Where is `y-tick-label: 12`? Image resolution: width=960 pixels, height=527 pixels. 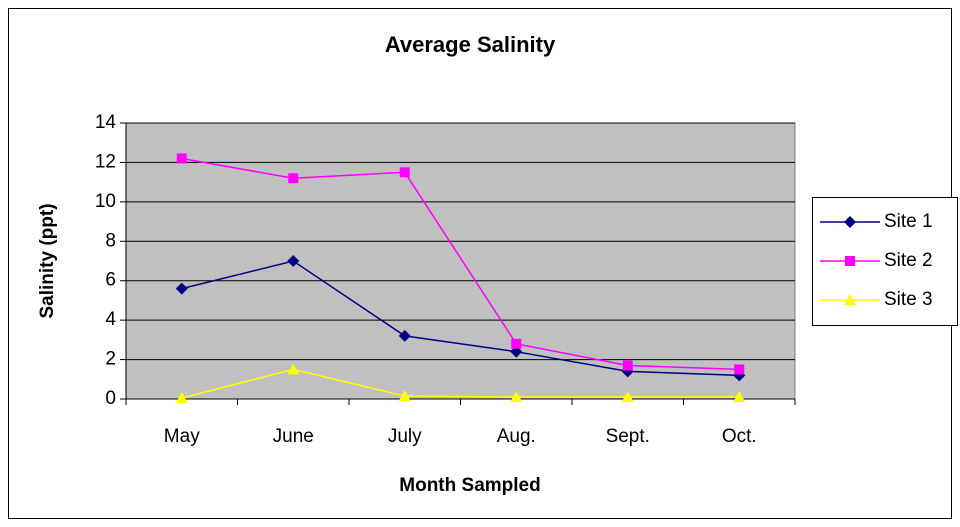 y-tick-label: 12 is located at coordinates (105, 161).